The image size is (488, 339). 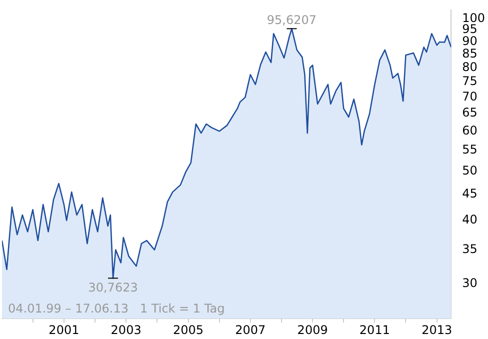 What do you see at coordinates (188, 329) in the screenshot?
I see `x-tick-label: 2005` at bounding box center [188, 329].